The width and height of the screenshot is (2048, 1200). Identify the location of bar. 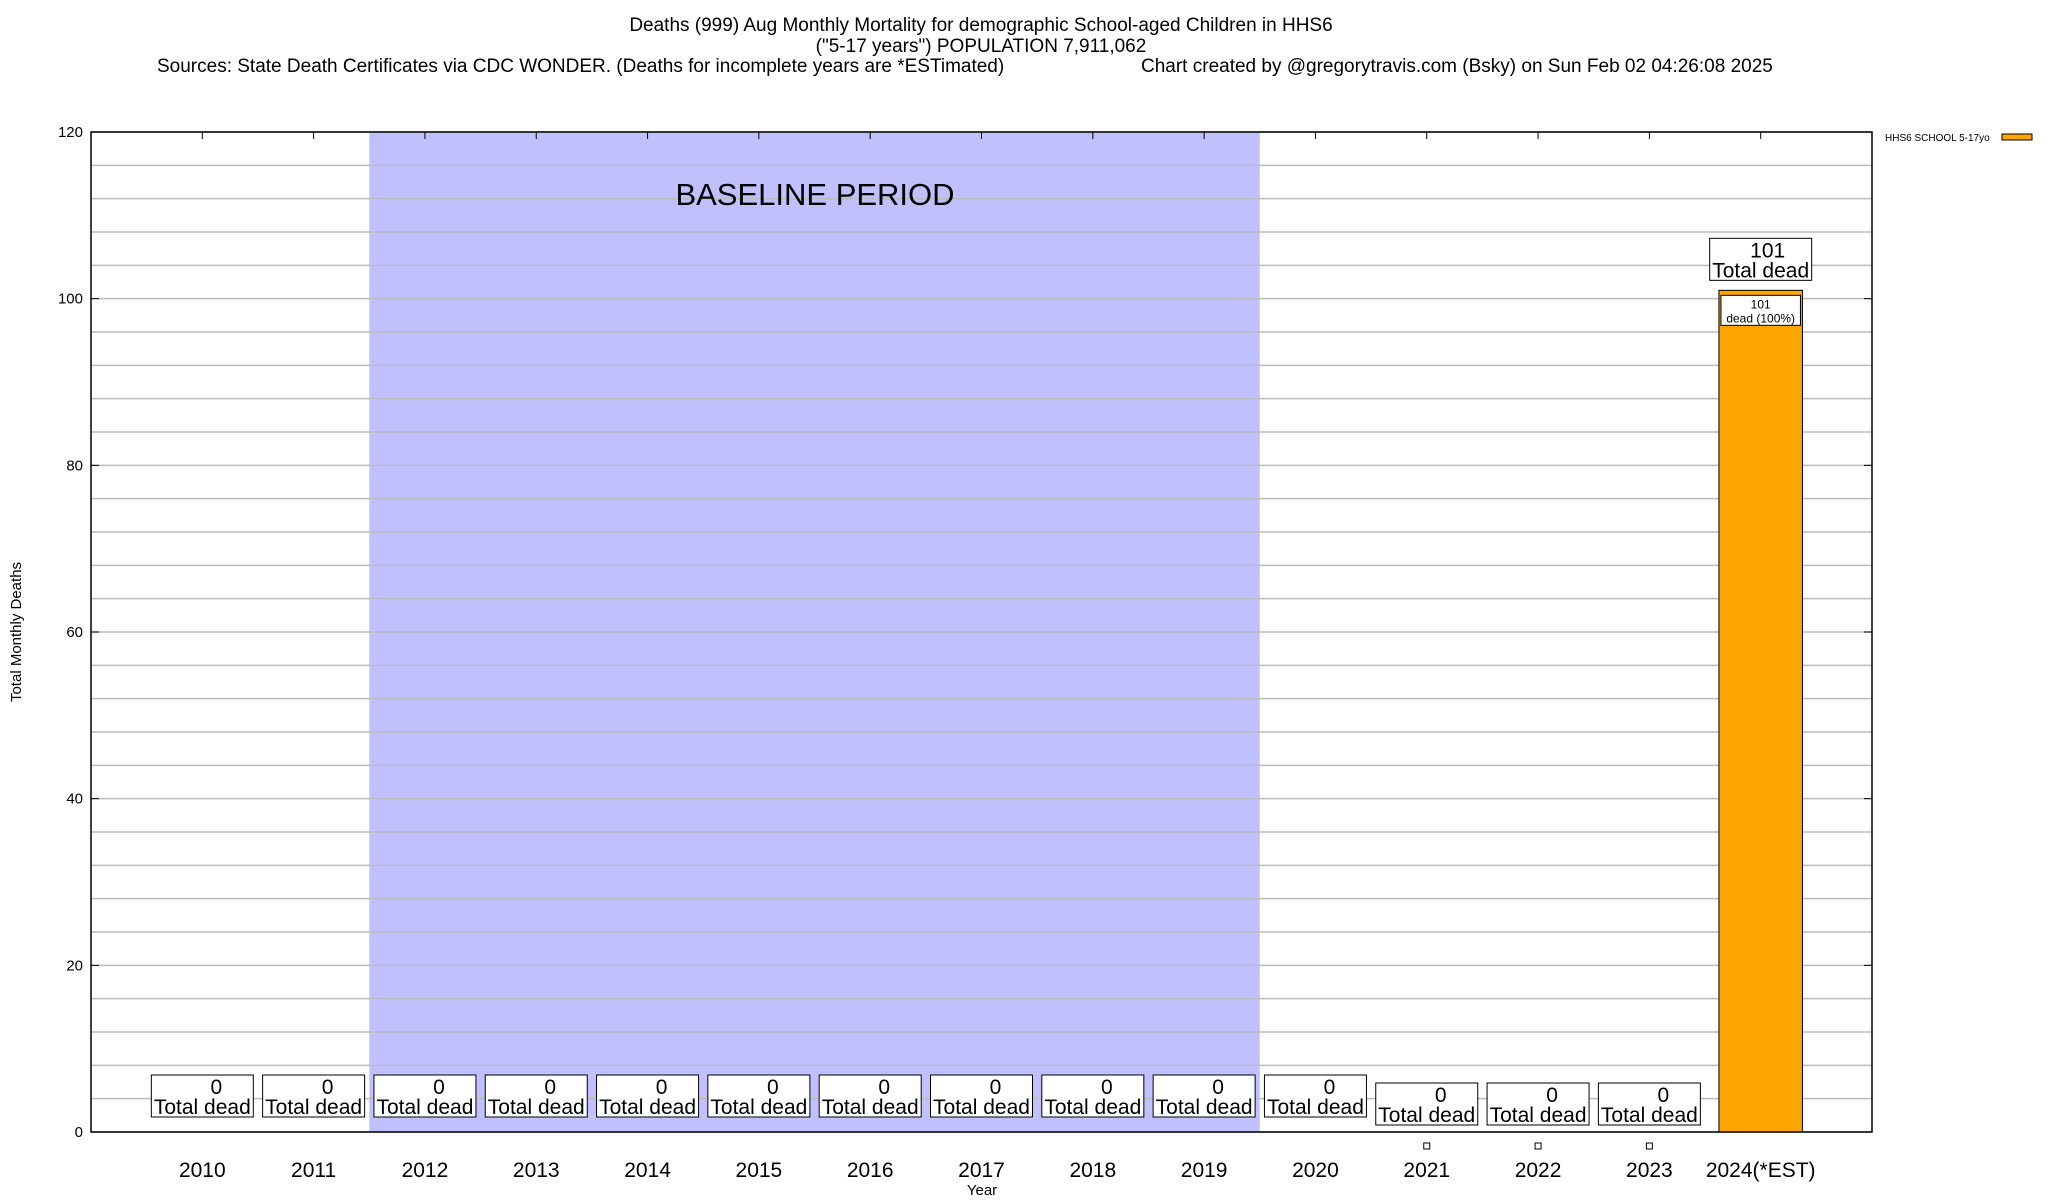
(1760, 711).